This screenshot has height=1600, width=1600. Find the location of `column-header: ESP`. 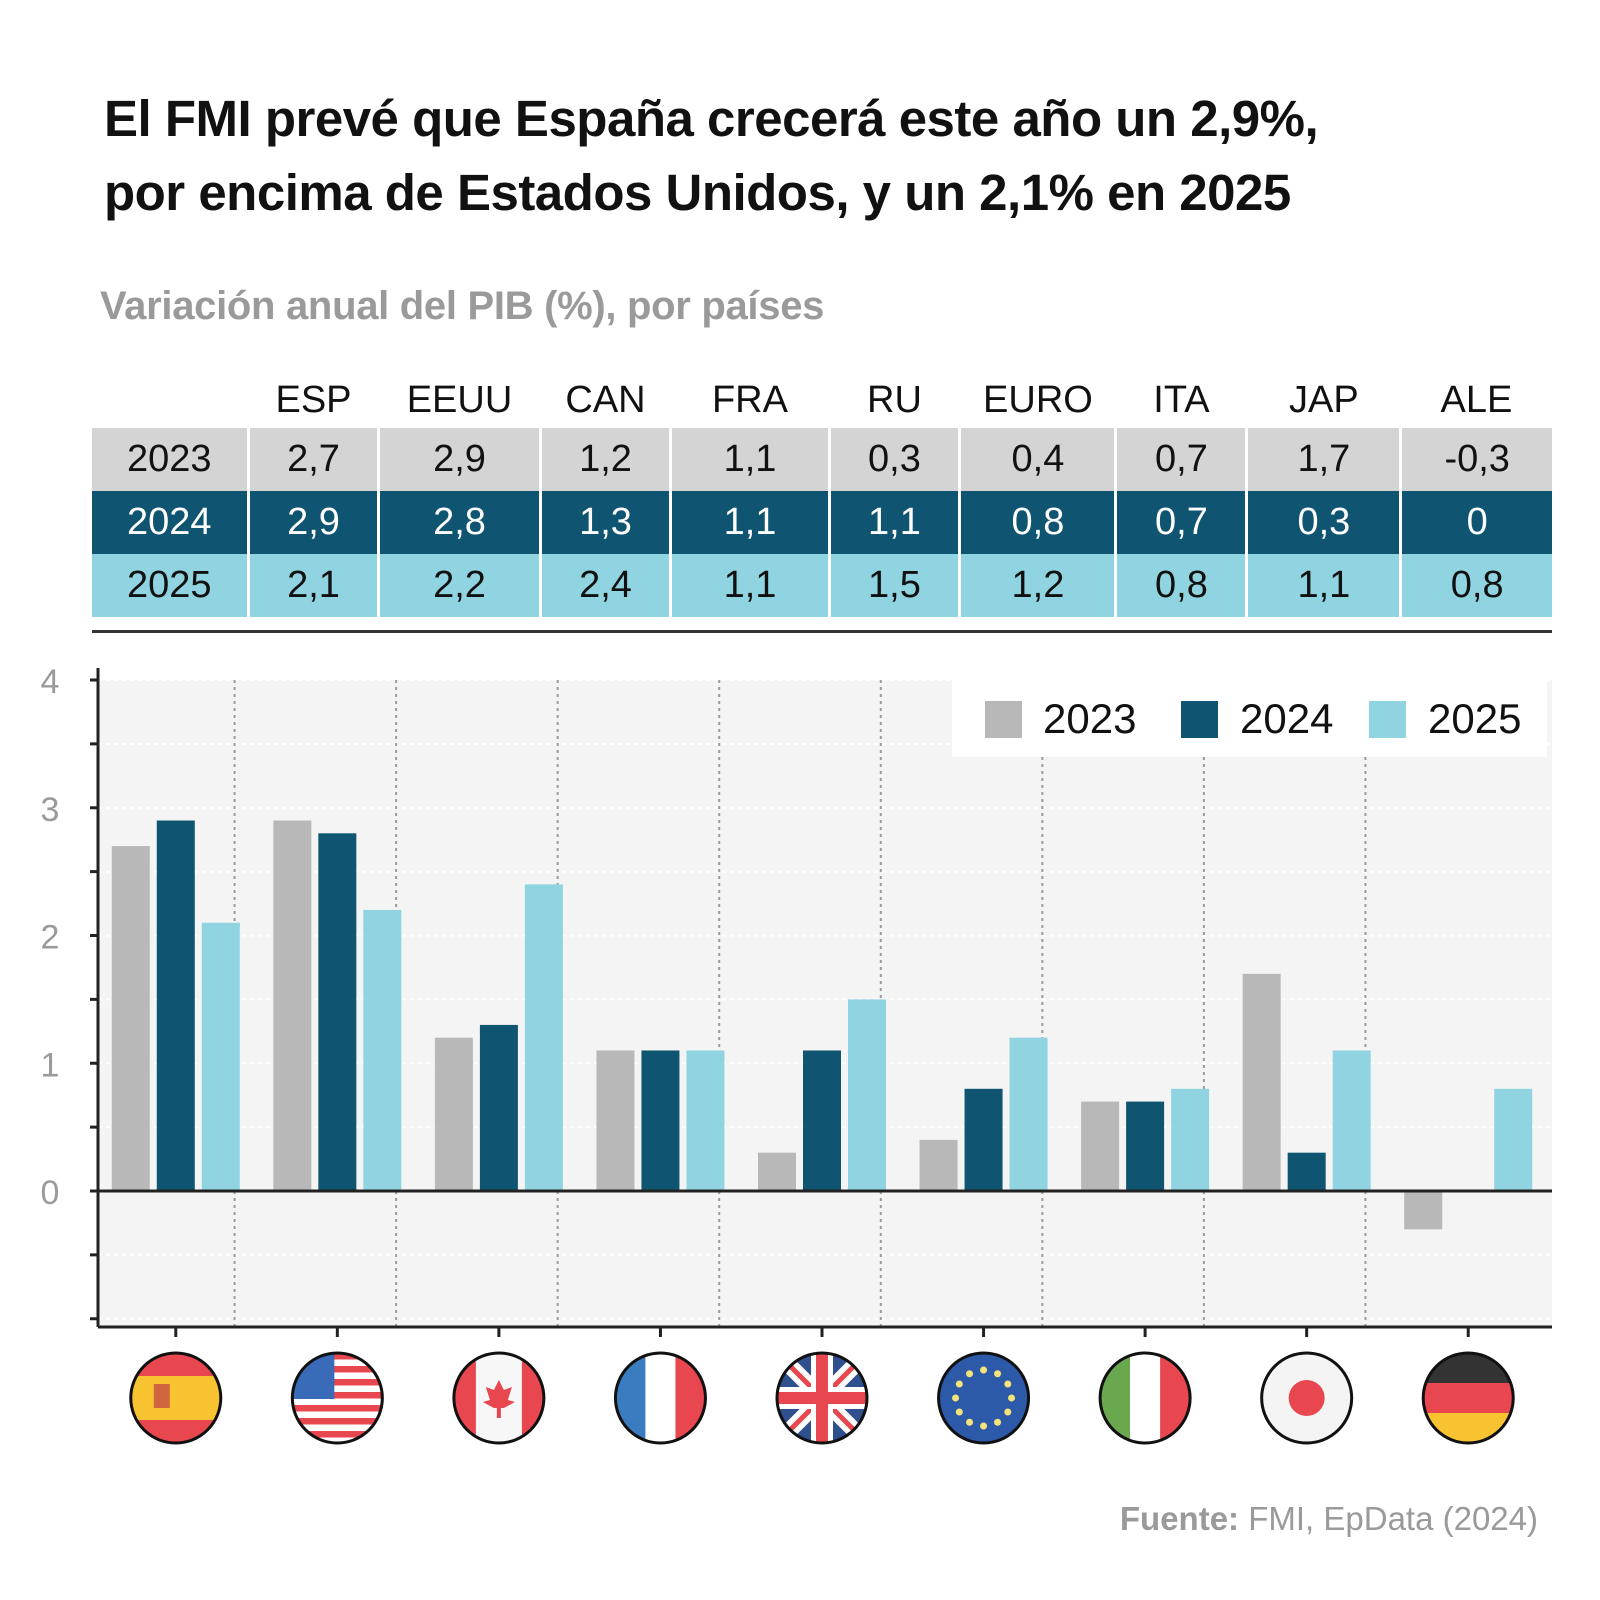

column-header: ESP is located at coordinates (313, 399).